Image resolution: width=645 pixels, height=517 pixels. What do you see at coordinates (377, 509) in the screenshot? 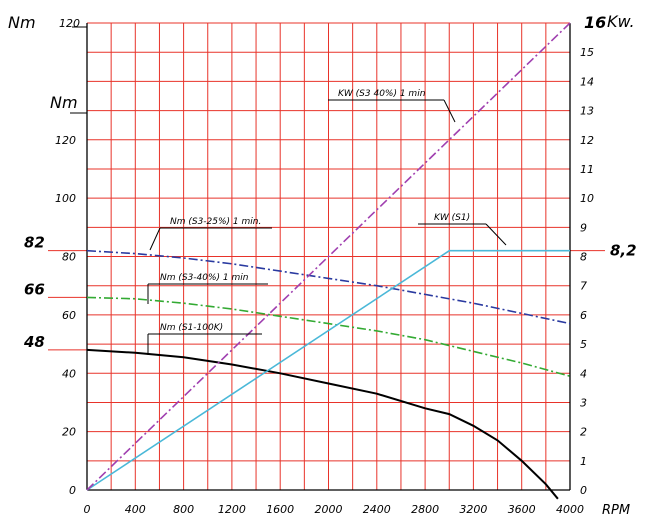
I see `x-tick-label: 2400` at bounding box center [377, 509].